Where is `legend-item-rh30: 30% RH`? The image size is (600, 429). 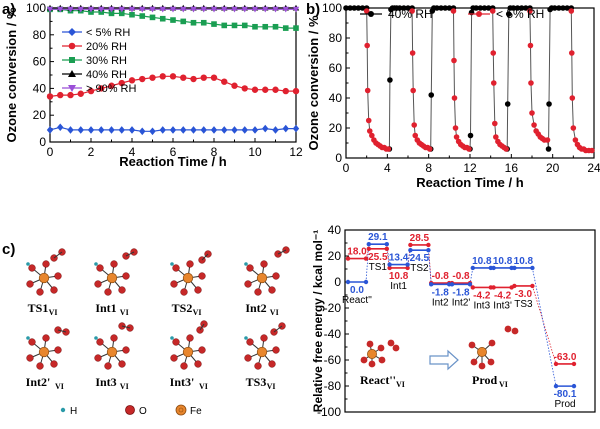 legend-item-rh30: 30% RH is located at coordinates (94, 61).